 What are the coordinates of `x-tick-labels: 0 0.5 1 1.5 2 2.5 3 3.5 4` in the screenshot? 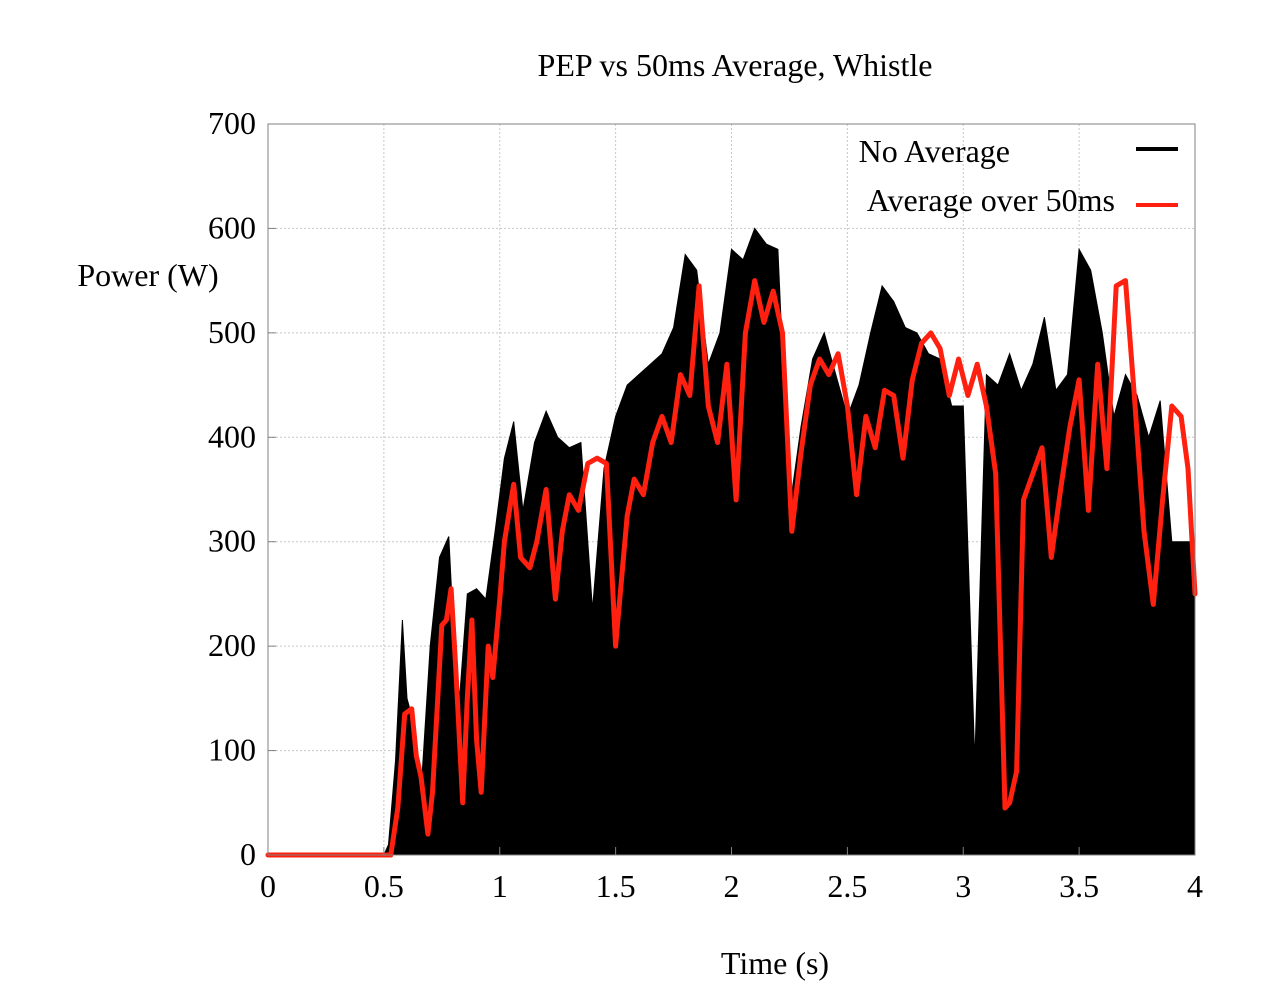 It's located at (731, 886).